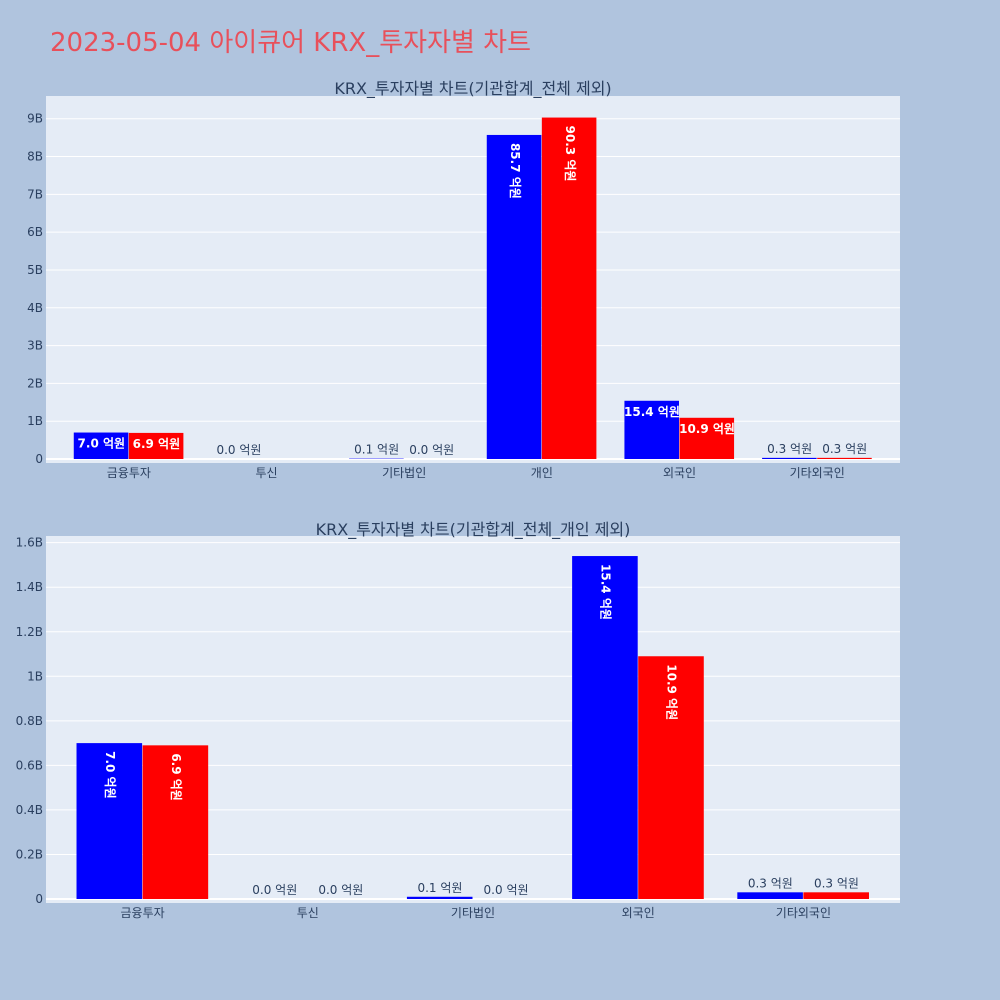 The width and height of the screenshot is (1000, 1000). What do you see at coordinates (29, 543) in the screenshot?
I see `y-tick-label: 1.6B` at bounding box center [29, 543].